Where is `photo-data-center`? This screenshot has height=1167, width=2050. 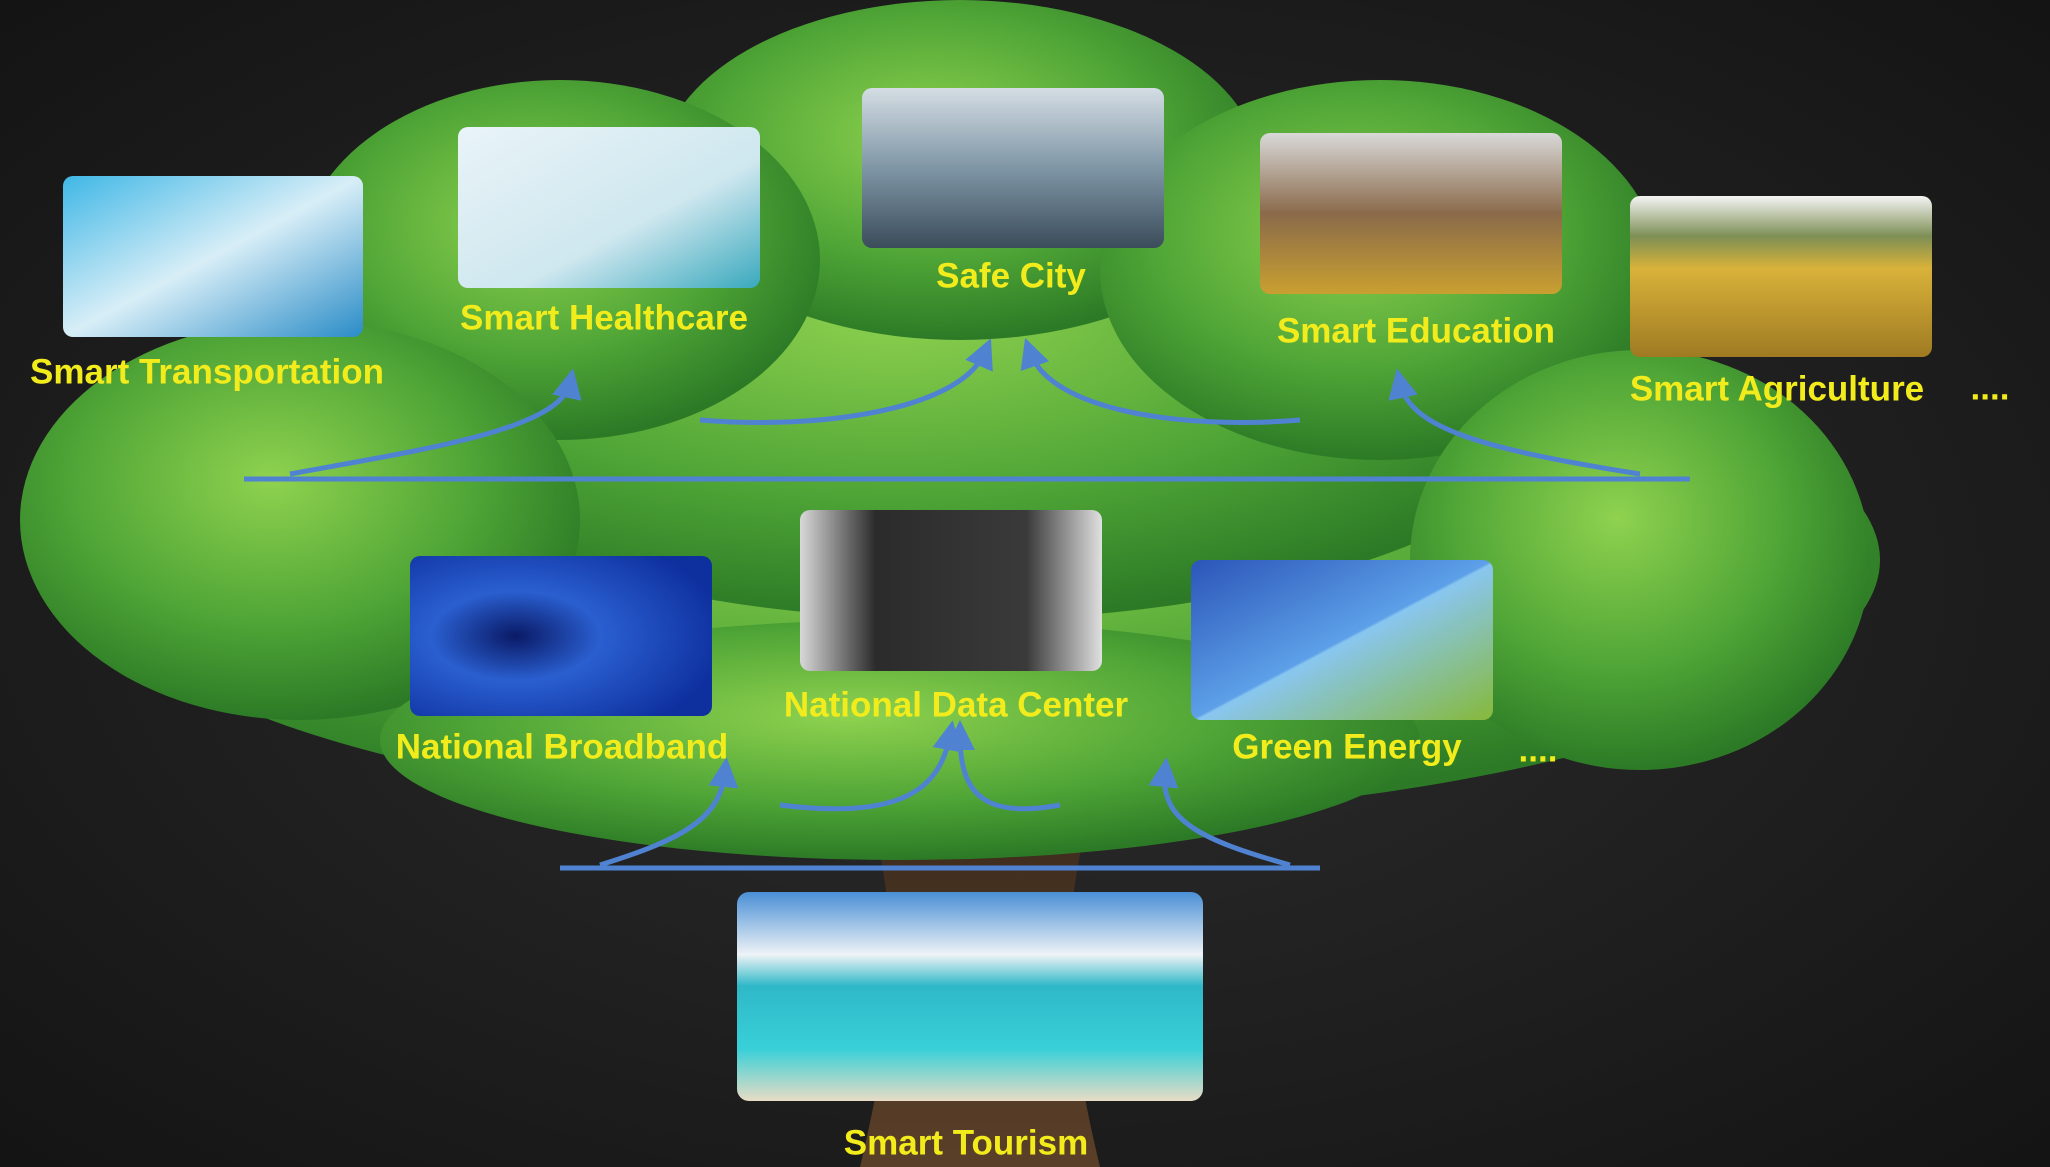 photo-data-center is located at coordinates (951, 590).